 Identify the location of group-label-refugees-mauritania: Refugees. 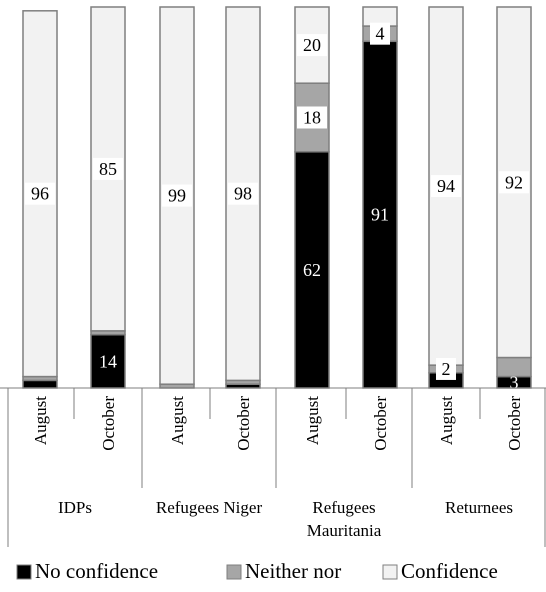
(343, 507).